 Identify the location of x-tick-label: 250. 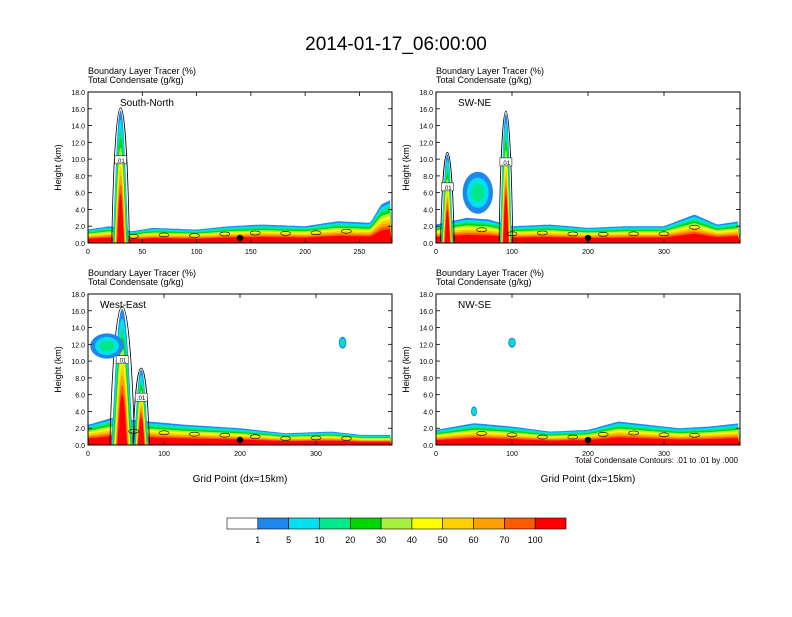
(360, 252).